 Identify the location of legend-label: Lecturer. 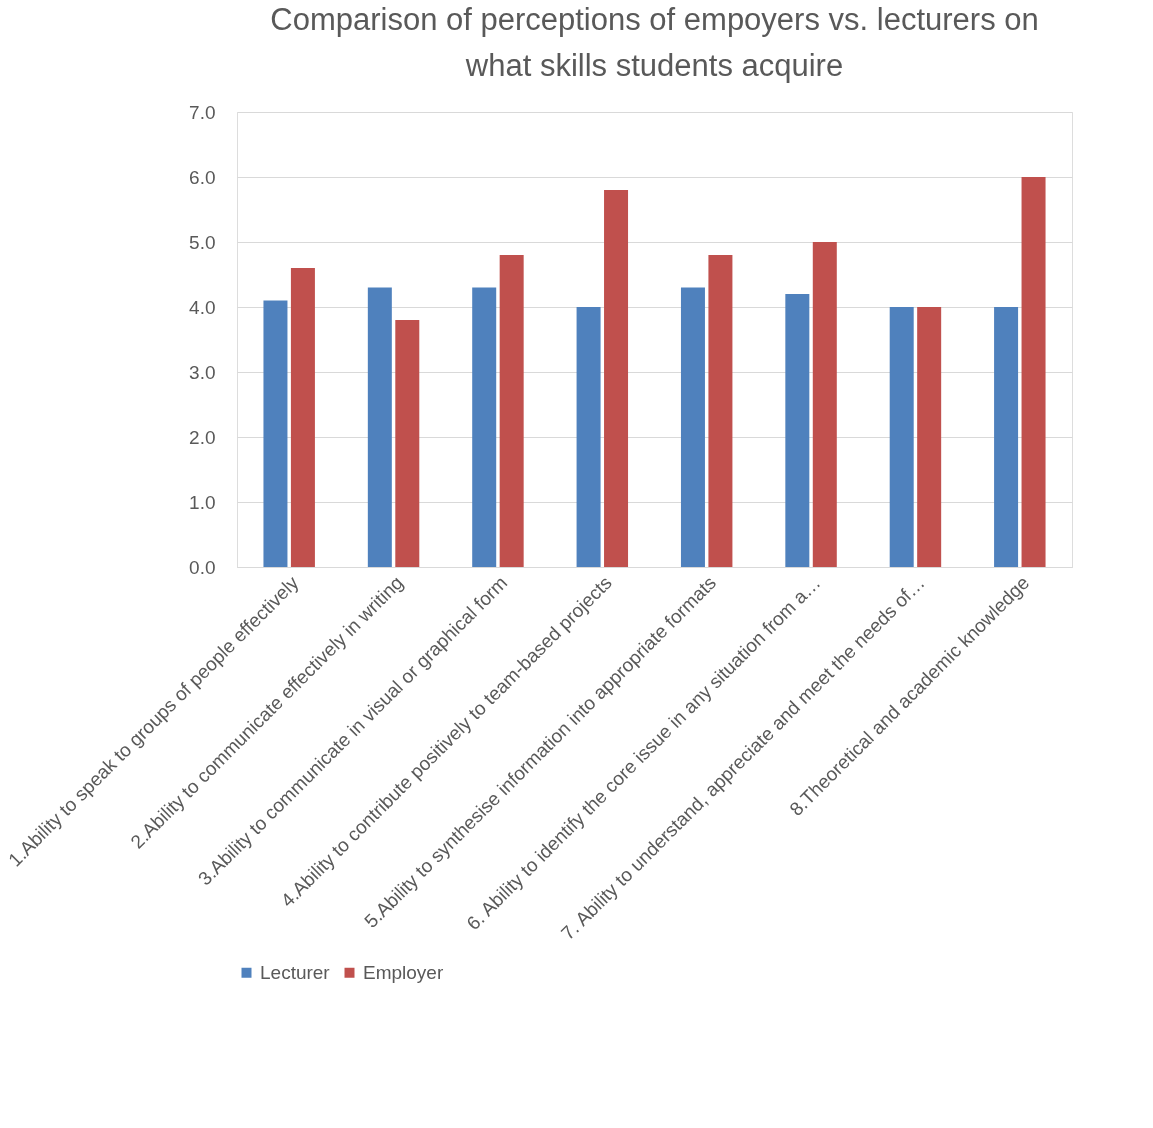
(295, 972).